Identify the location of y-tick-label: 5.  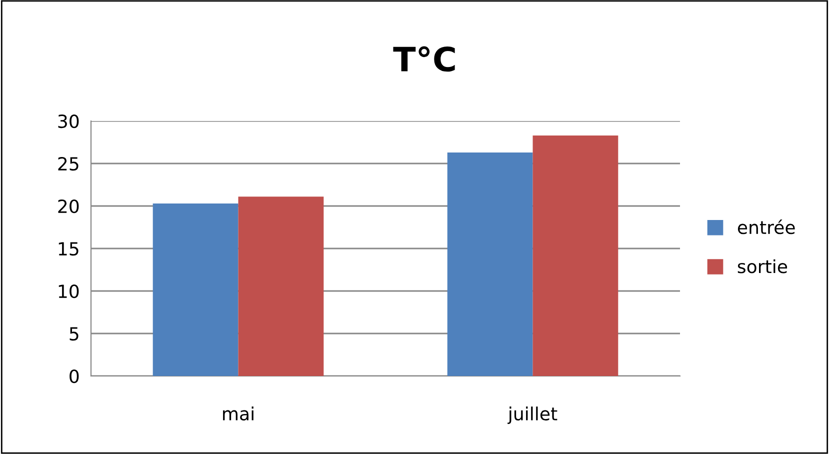
(74, 334).